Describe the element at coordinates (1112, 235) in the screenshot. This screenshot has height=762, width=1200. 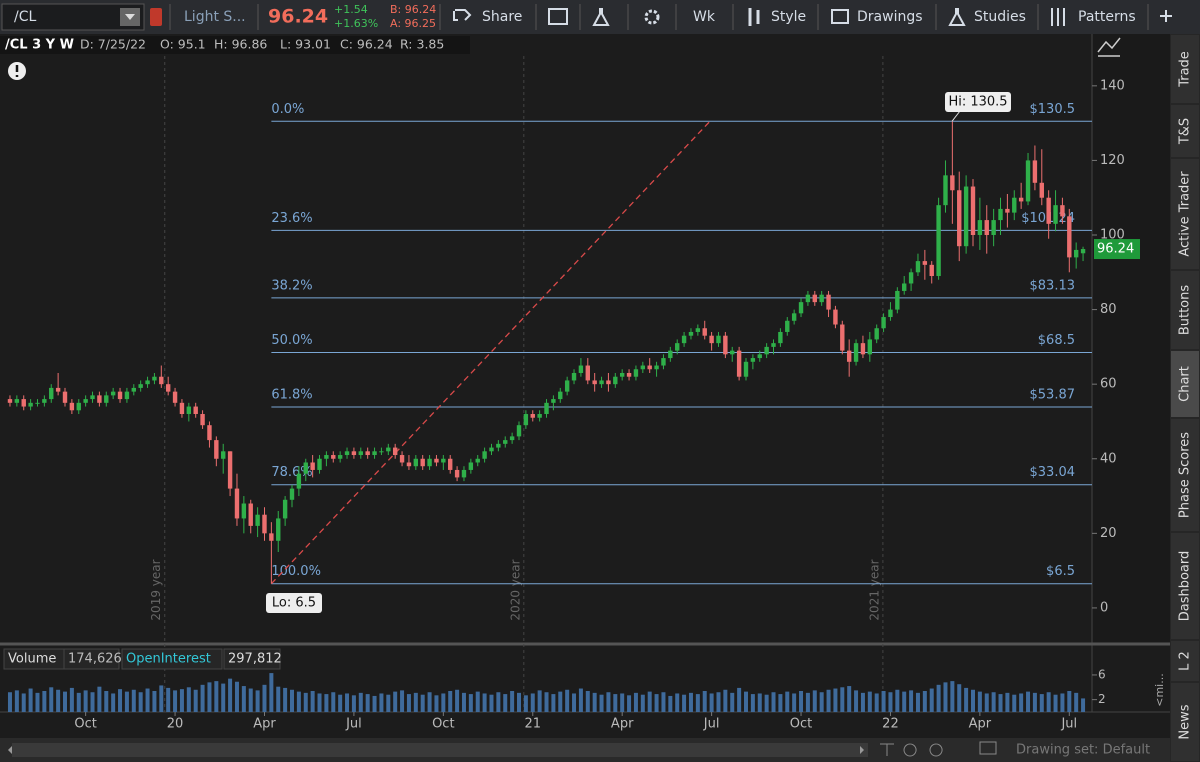
I see `y-tick-label: 100` at that location.